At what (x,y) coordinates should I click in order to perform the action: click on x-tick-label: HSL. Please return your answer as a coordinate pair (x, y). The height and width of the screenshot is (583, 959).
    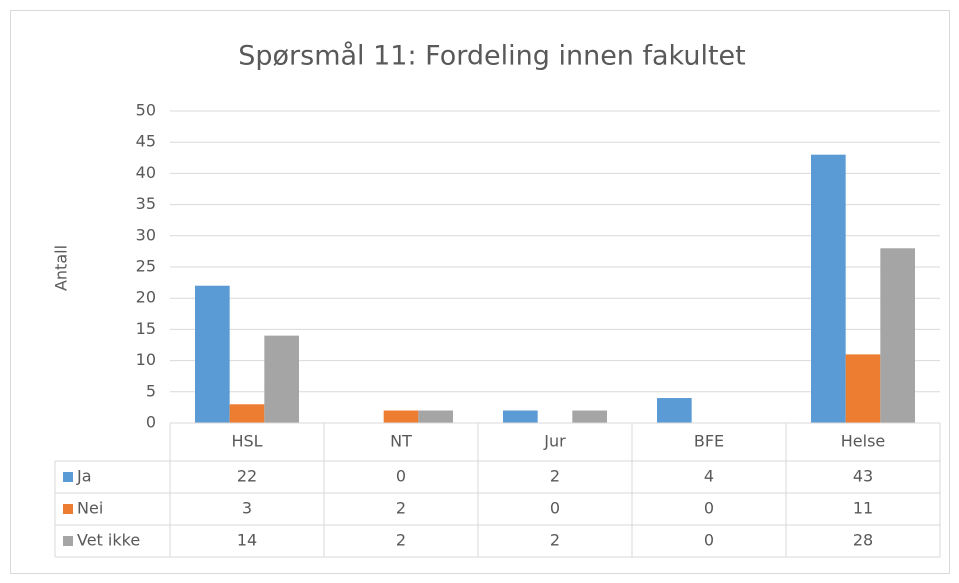
    Looking at the image, I should click on (246, 441).